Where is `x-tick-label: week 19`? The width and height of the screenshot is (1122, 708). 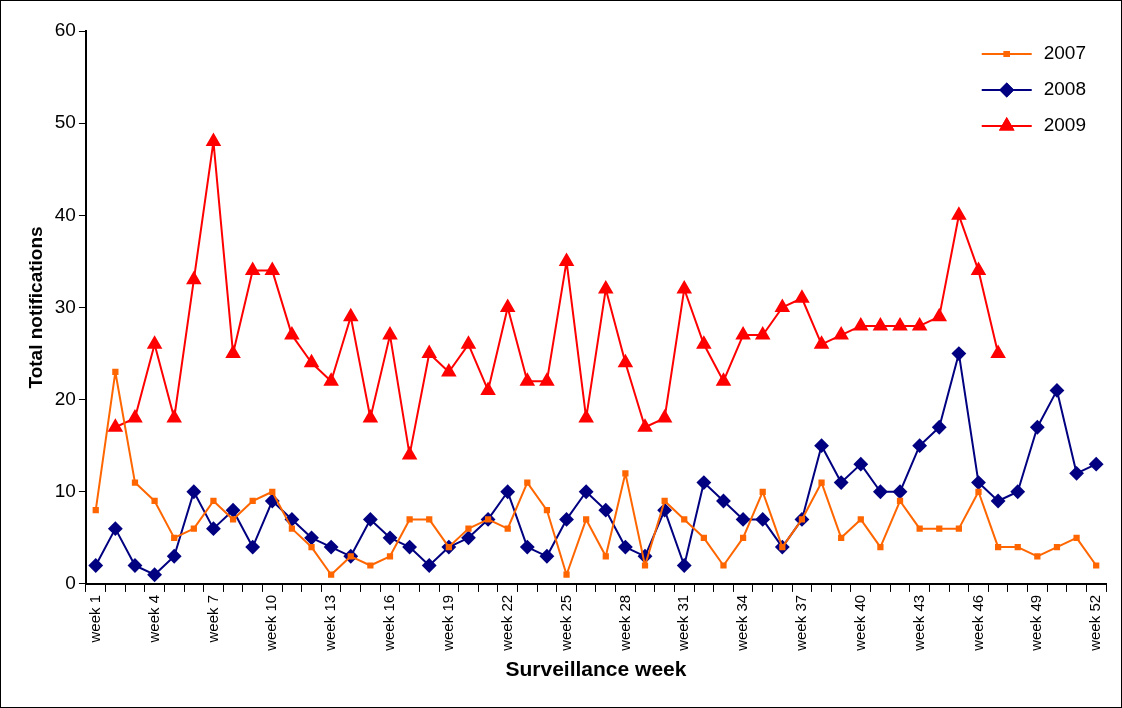 x-tick-label: week 19 is located at coordinates (447, 623).